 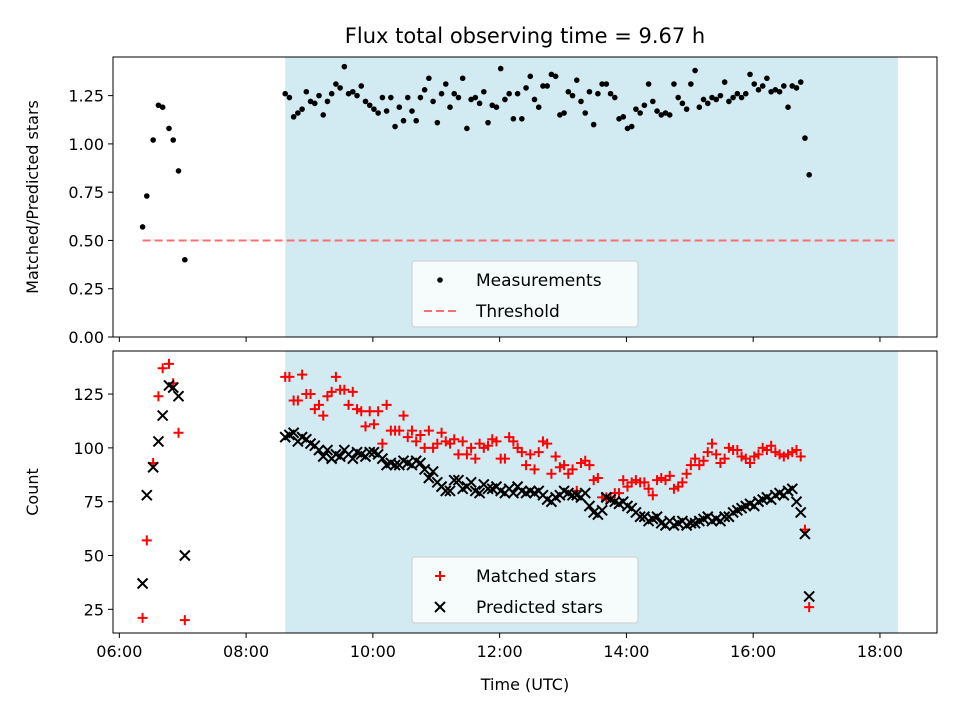 What do you see at coordinates (88, 448) in the screenshot?
I see `y-tick-label: 100` at bounding box center [88, 448].